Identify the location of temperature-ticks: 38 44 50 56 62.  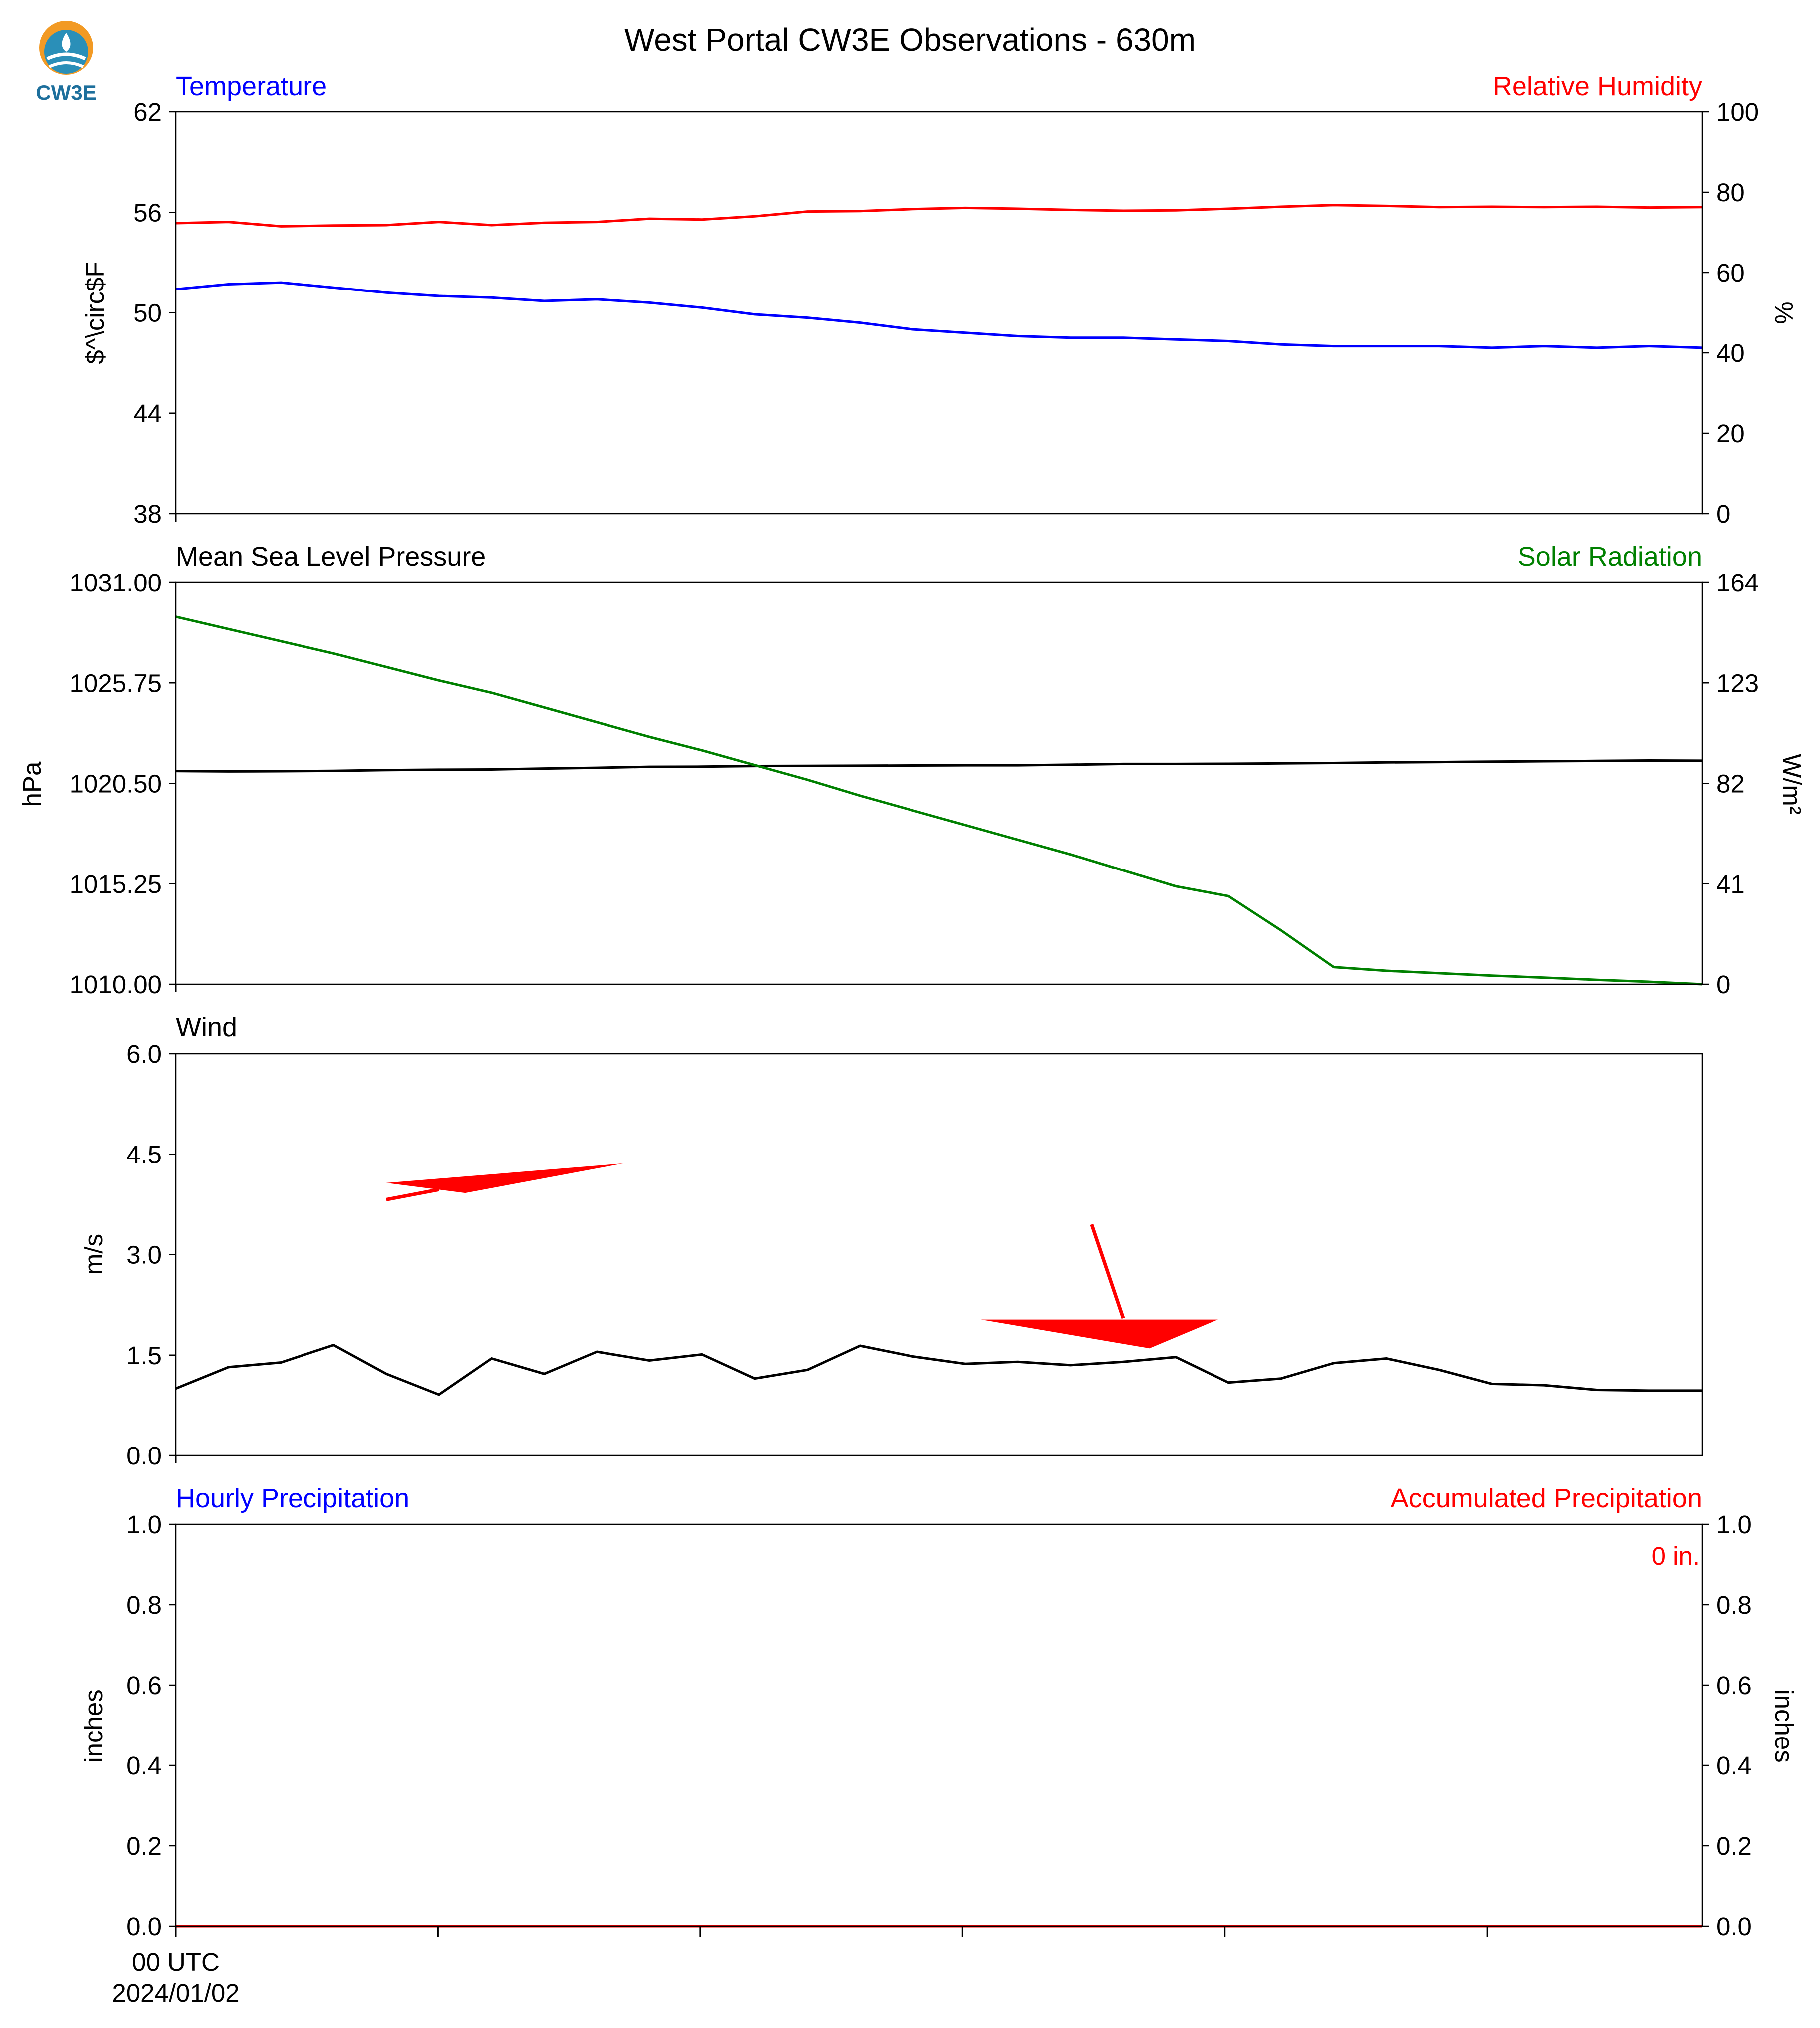
(154, 313).